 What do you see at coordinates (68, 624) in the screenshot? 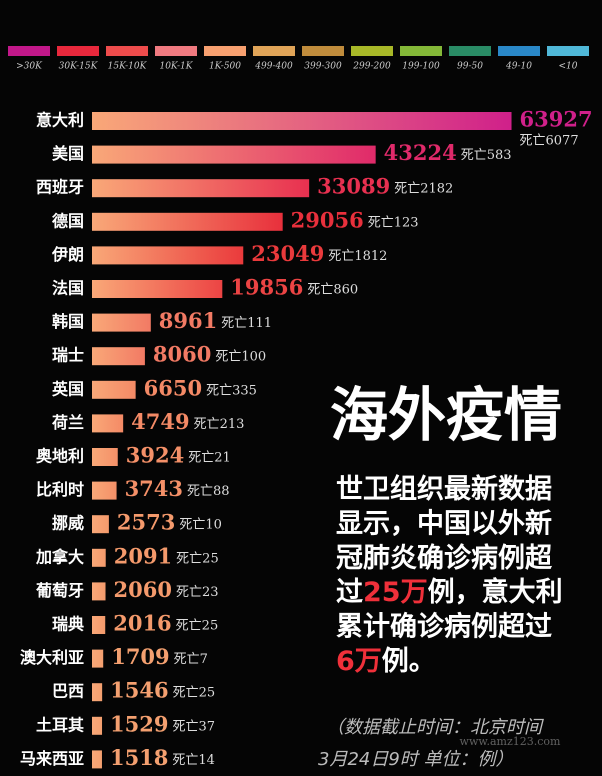
I see `category-label: 瑞典` at bounding box center [68, 624].